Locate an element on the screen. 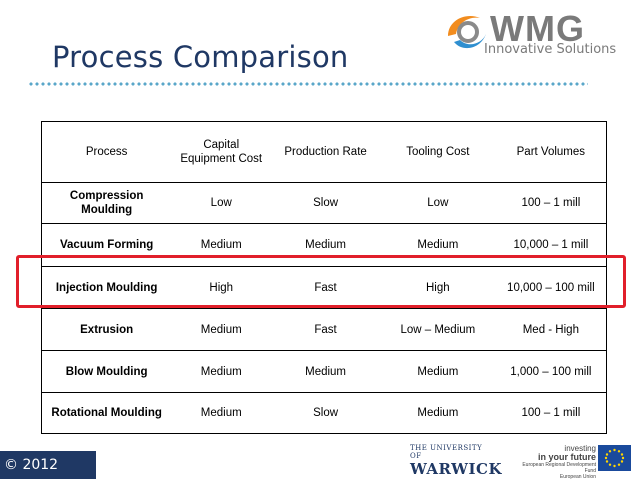  investing-line-1: investing is located at coordinates (580, 448).